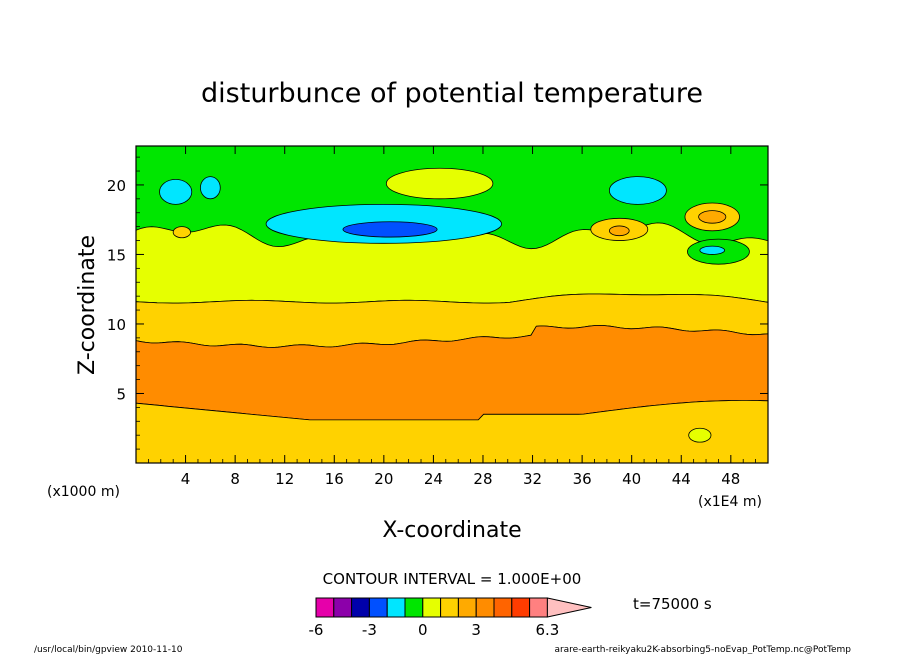 The height and width of the screenshot is (654, 904). I want to click on x-axis-label: X-coordinate, so click(451, 530).